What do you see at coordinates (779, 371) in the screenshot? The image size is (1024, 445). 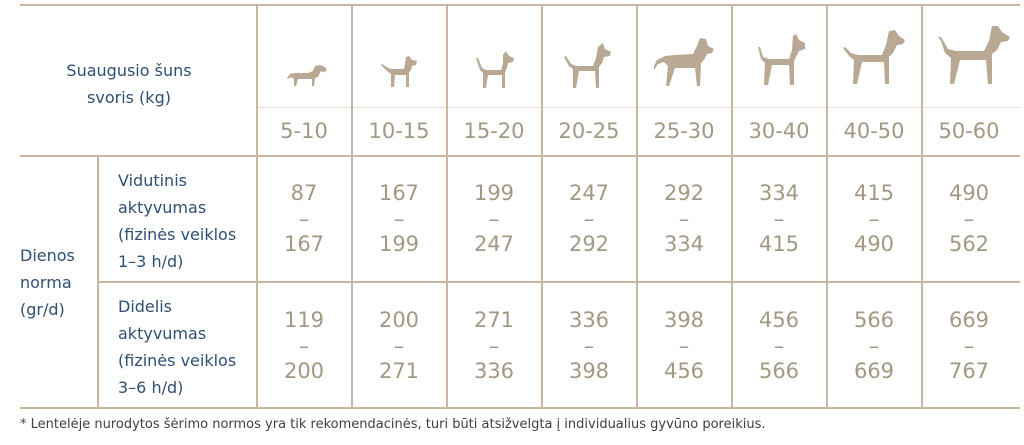 I see `value-to: 566` at bounding box center [779, 371].